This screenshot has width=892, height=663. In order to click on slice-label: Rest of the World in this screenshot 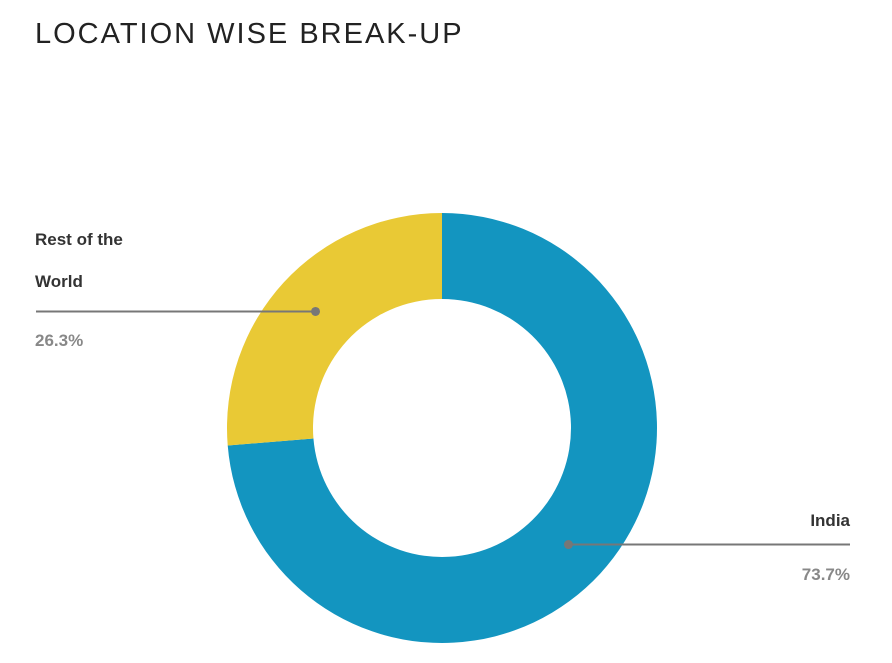, I will do `click(79, 261)`.